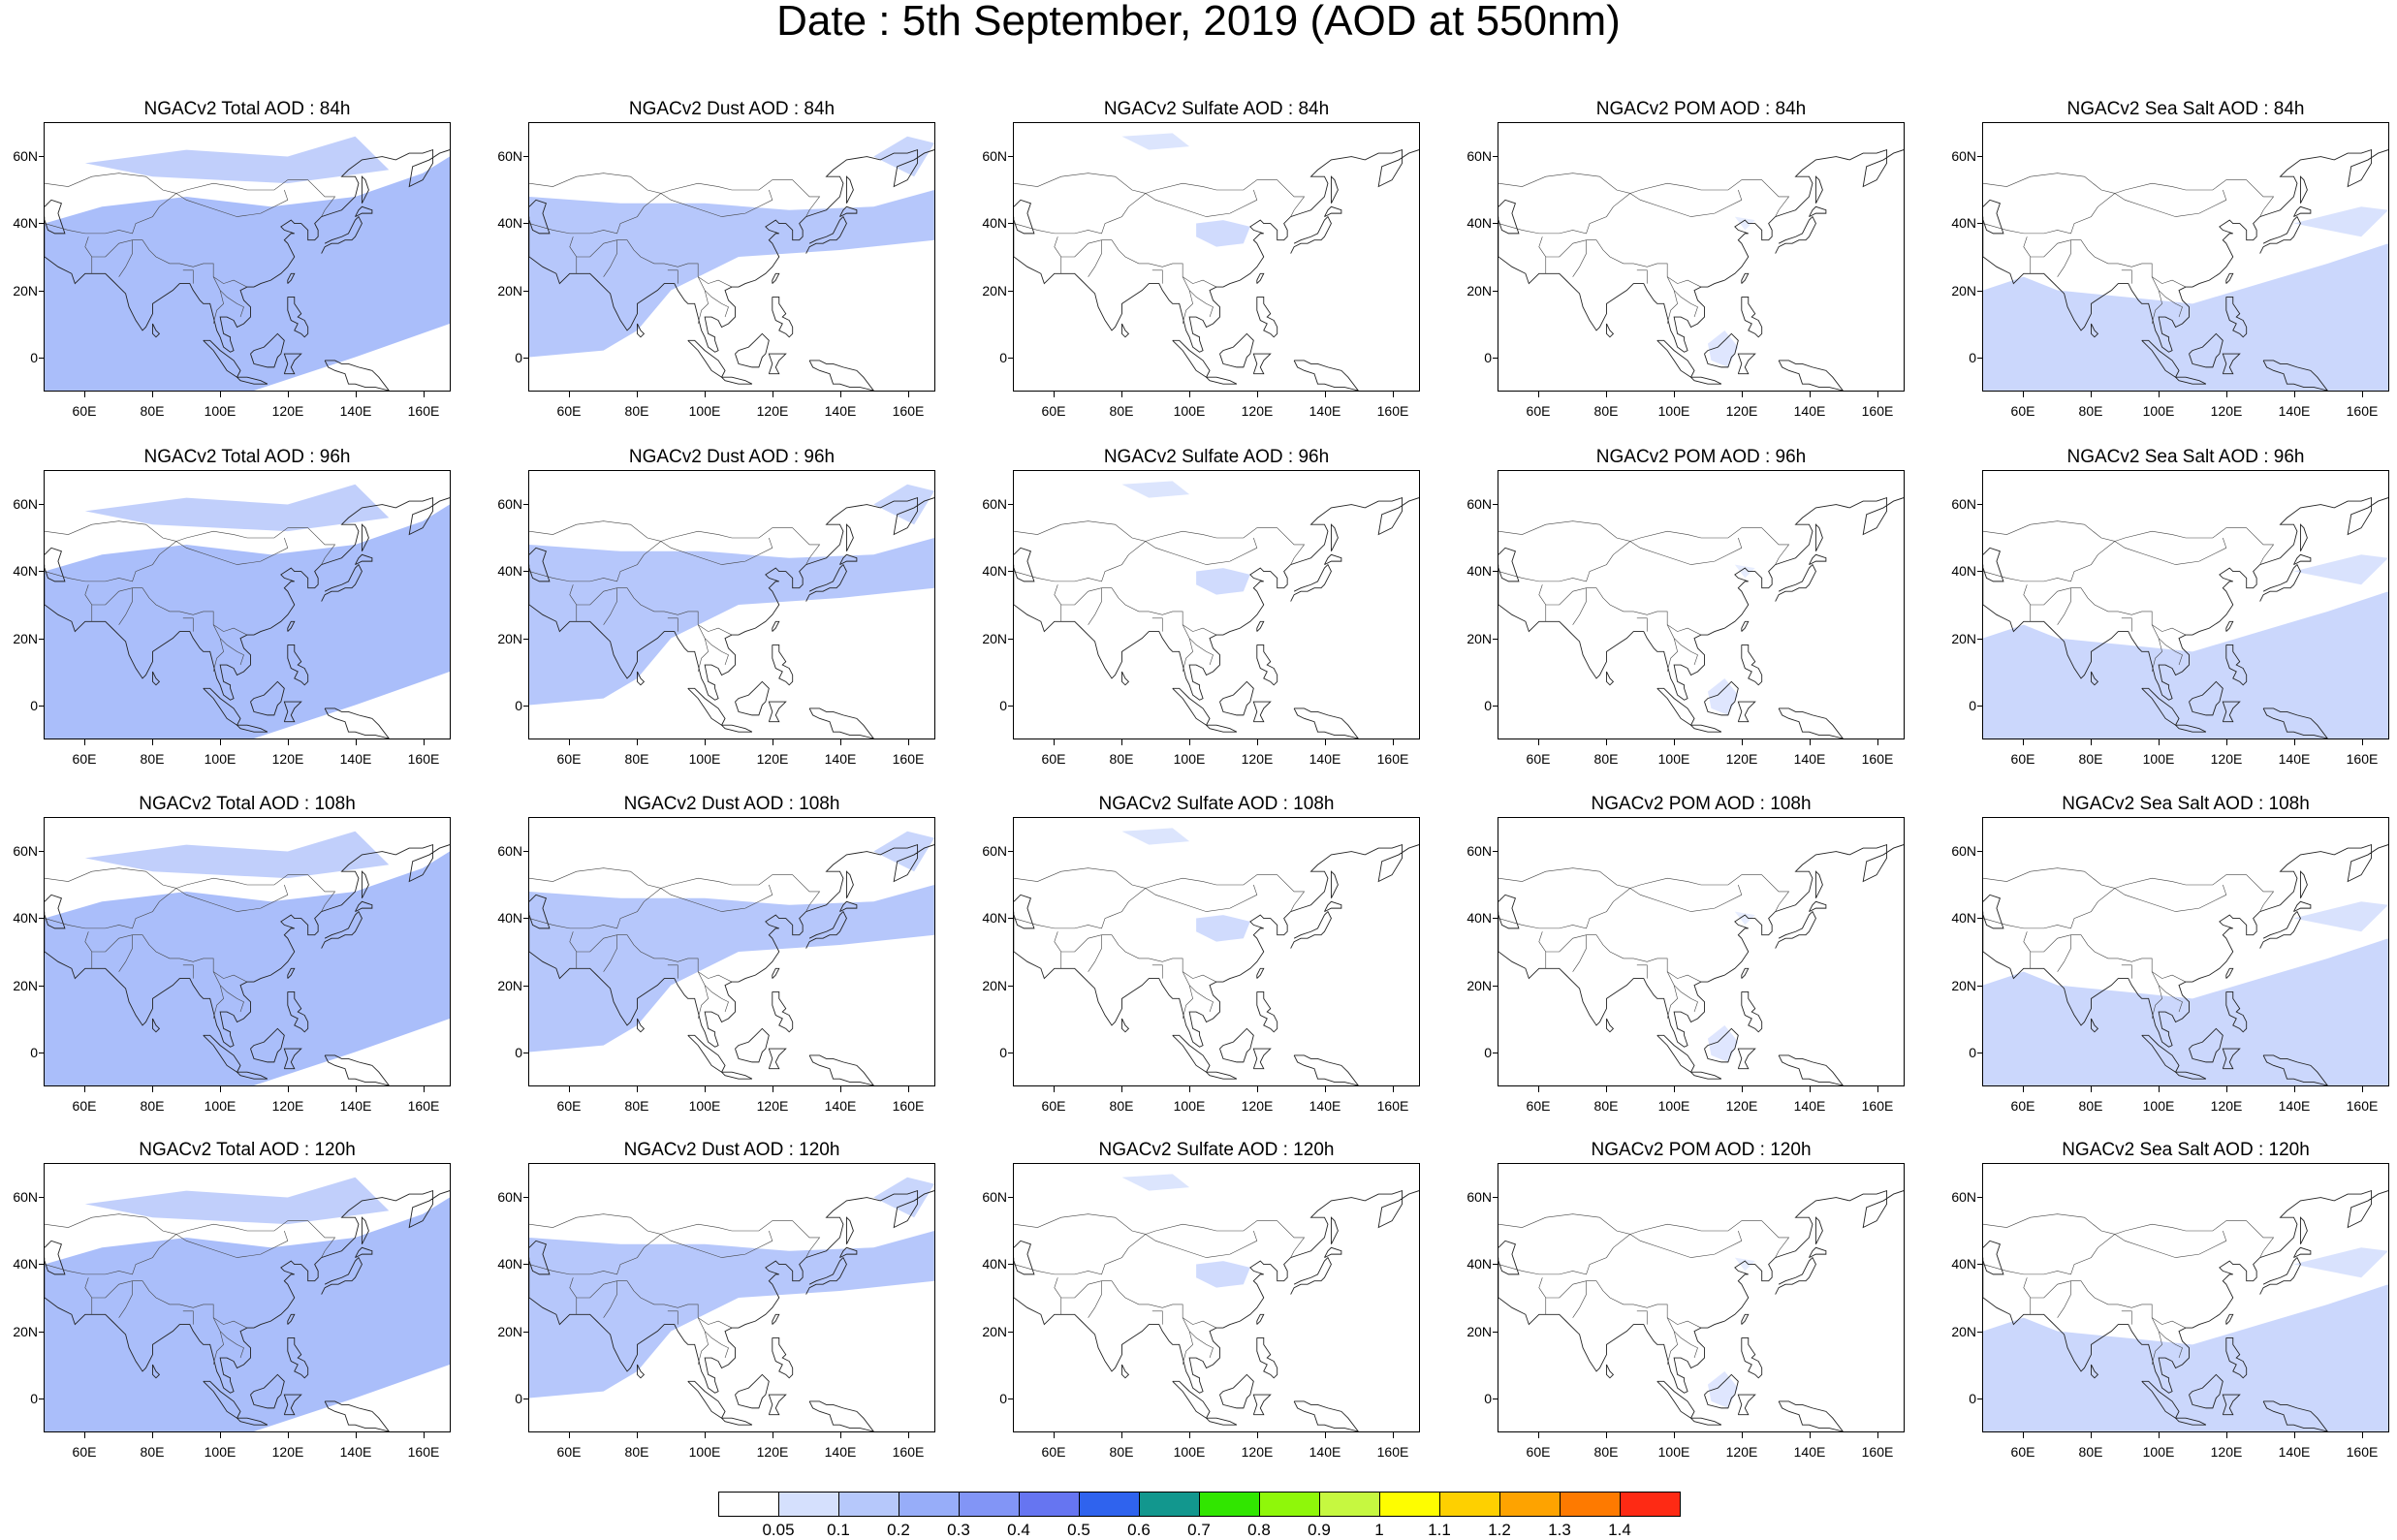  I want to click on panel-title: NGACv2 Sulfate AOD : 96h, so click(1216, 457).